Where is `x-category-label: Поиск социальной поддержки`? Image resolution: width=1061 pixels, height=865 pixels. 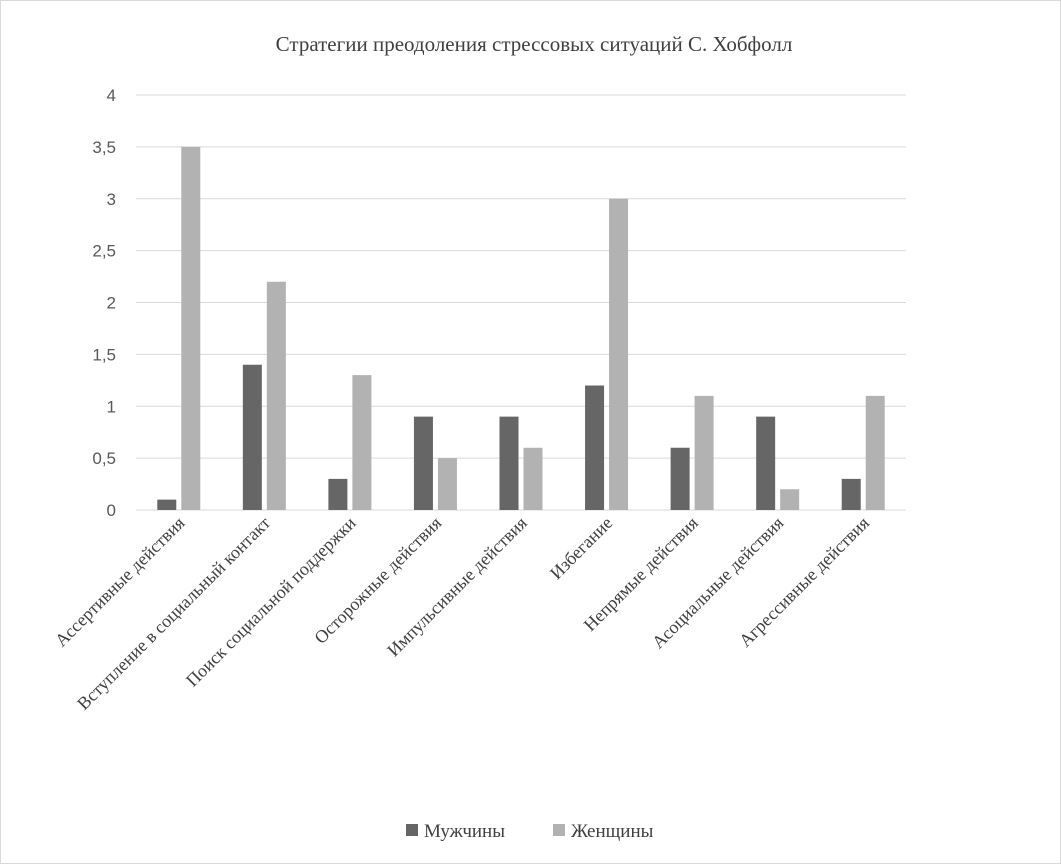 x-category-label: Поиск социальной поддержки is located at coordinates (271, 601).